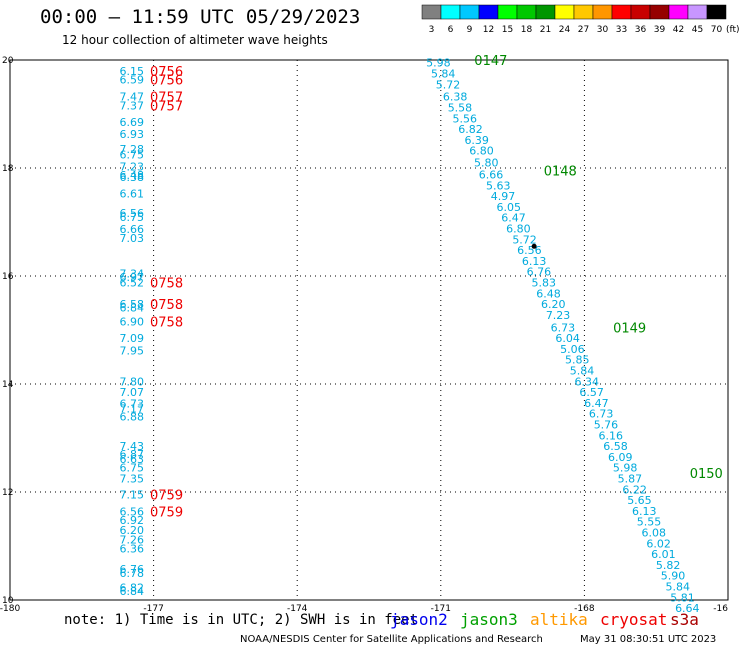  I want to click on swh-value: 6.59, so click(132, 79).